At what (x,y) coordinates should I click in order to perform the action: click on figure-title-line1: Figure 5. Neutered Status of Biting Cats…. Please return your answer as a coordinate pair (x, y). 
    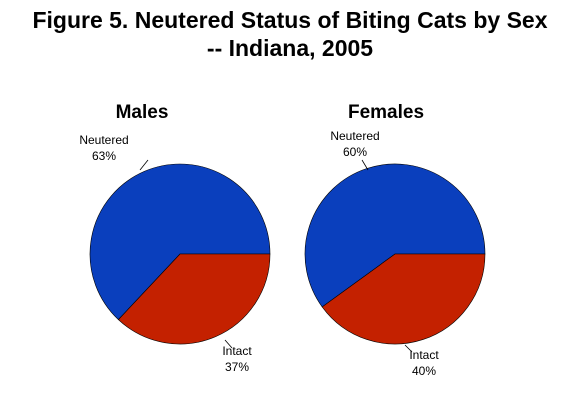
    Looking at the image, I should click on (290, 20).